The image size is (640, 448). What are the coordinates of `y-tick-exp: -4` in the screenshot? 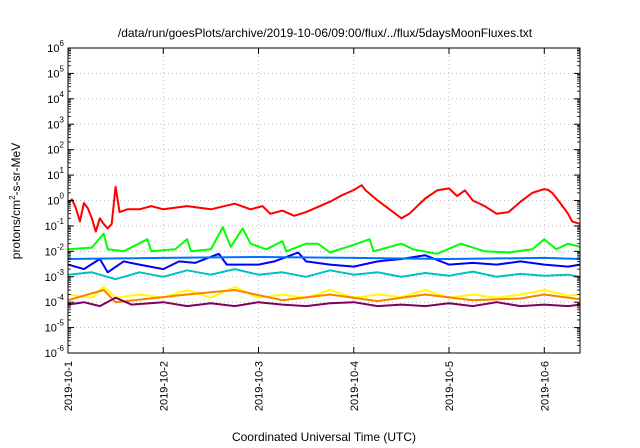 It's located at (61, 297).